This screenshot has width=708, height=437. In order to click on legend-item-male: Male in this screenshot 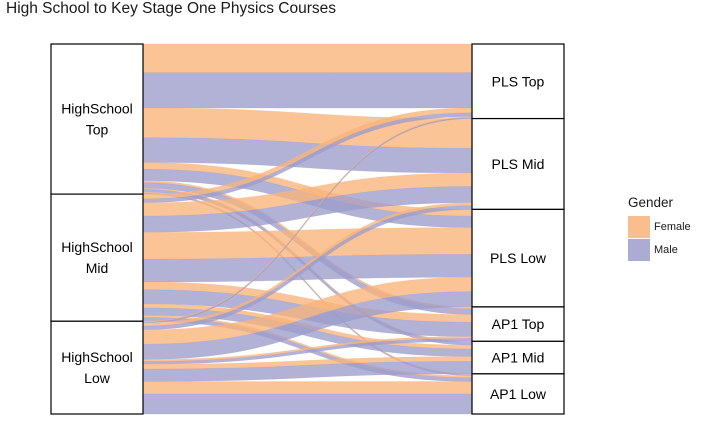, I will do `click(659, 249)`.